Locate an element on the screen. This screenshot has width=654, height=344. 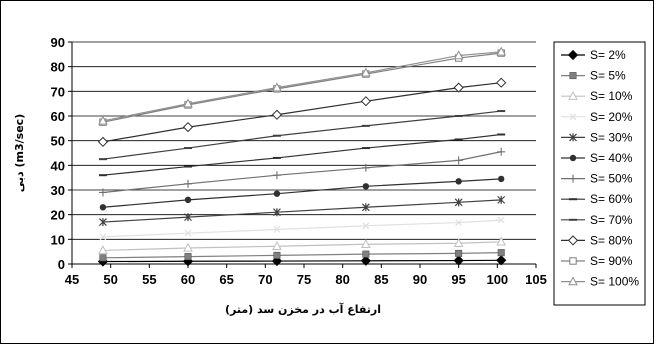
x-tick-label: 100 is located at coordinates (497, 279).